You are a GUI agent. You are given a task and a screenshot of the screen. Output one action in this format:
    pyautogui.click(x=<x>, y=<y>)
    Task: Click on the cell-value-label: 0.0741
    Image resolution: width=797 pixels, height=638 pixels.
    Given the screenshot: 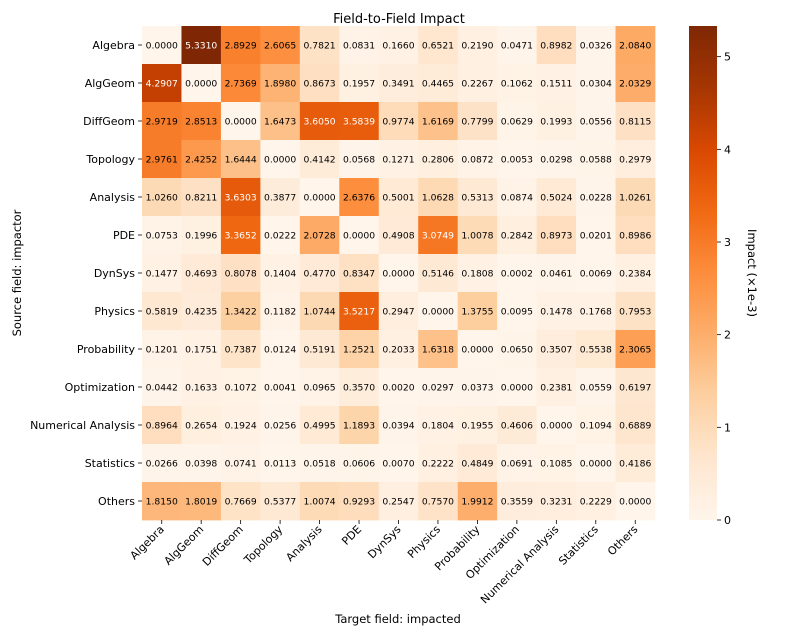 What is the action you would take?
    pyautogui.click(x=241, y=463)
    